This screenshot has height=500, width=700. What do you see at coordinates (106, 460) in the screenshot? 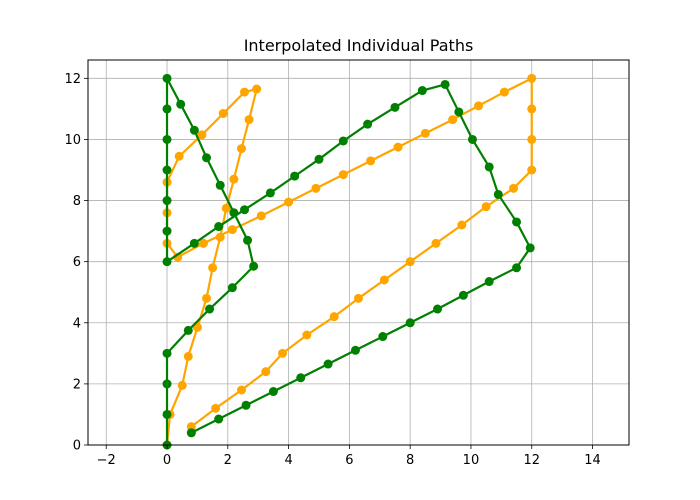
I see `x-tick-label: −2` at bounding box center [106, 460].